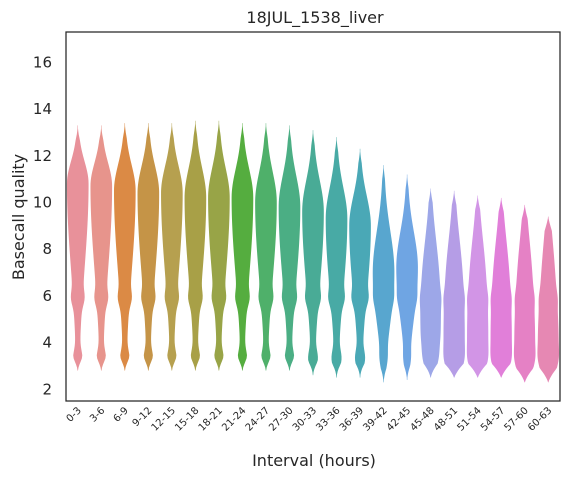  What do you see at coordinates (314, 460) in the screenshot?
I see `x-axis-label: Interval (hours)` at bounding box center [314, 460].